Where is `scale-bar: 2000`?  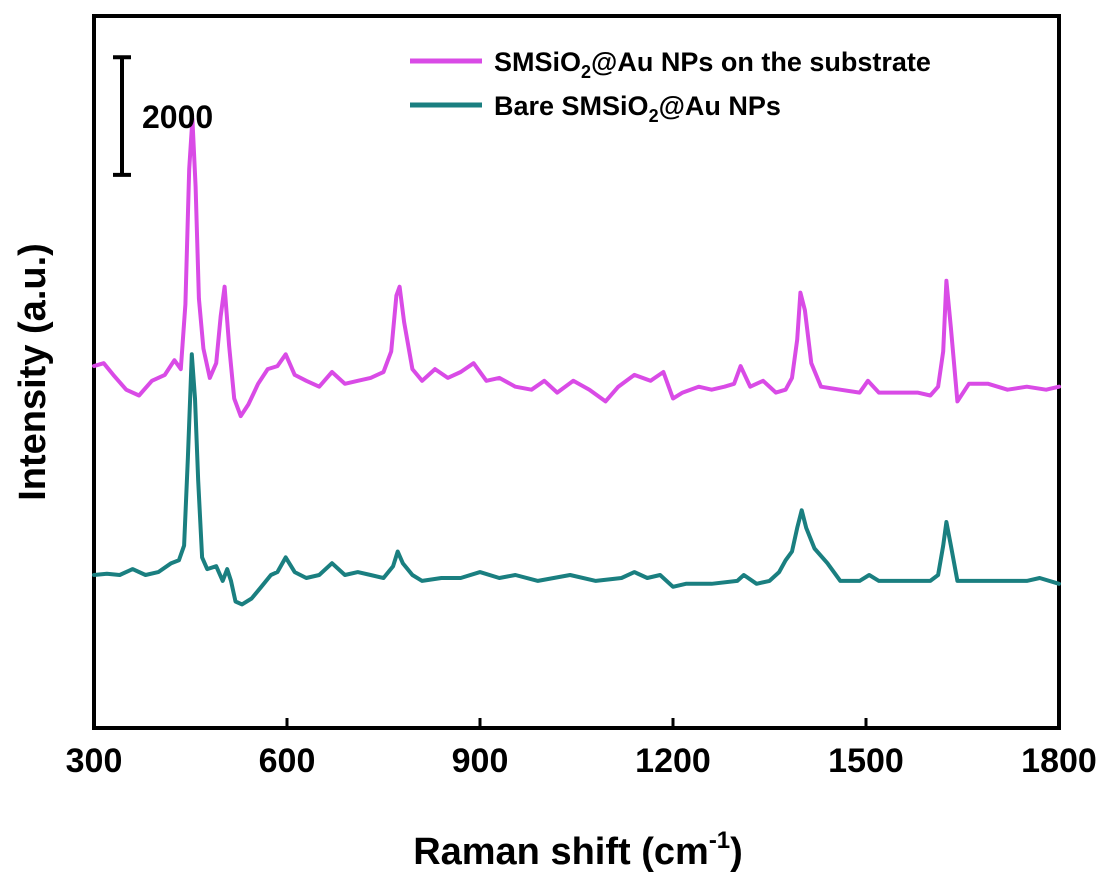
scale-bar: 2000 is located at coordinates (163, 116).